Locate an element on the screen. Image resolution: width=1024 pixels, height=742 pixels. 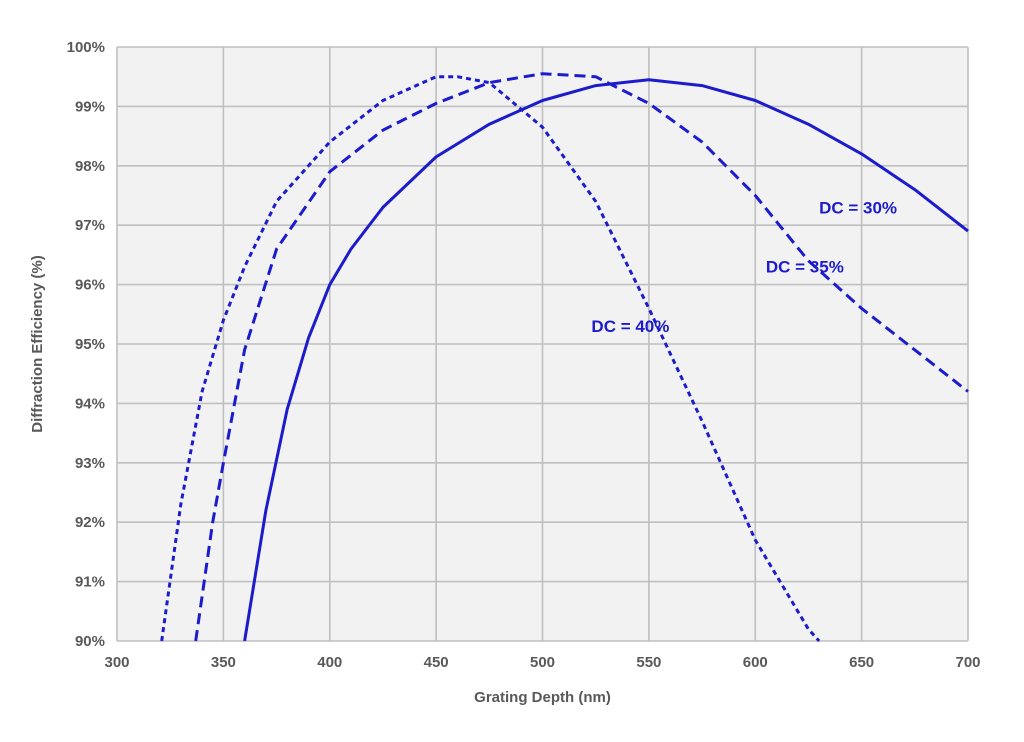
y-tick-label: 93% is located at coordinates (90, 463).